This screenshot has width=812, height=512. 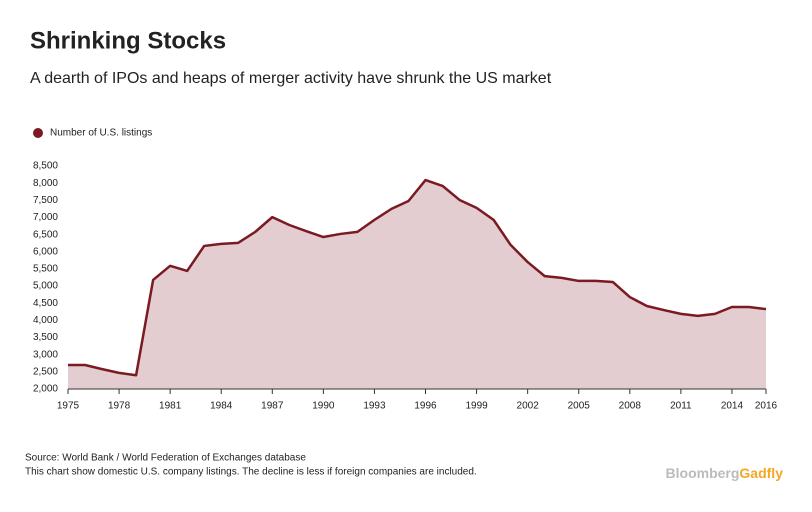 I want to click on x-tick-label: 1978, so click(x=119, y=406).